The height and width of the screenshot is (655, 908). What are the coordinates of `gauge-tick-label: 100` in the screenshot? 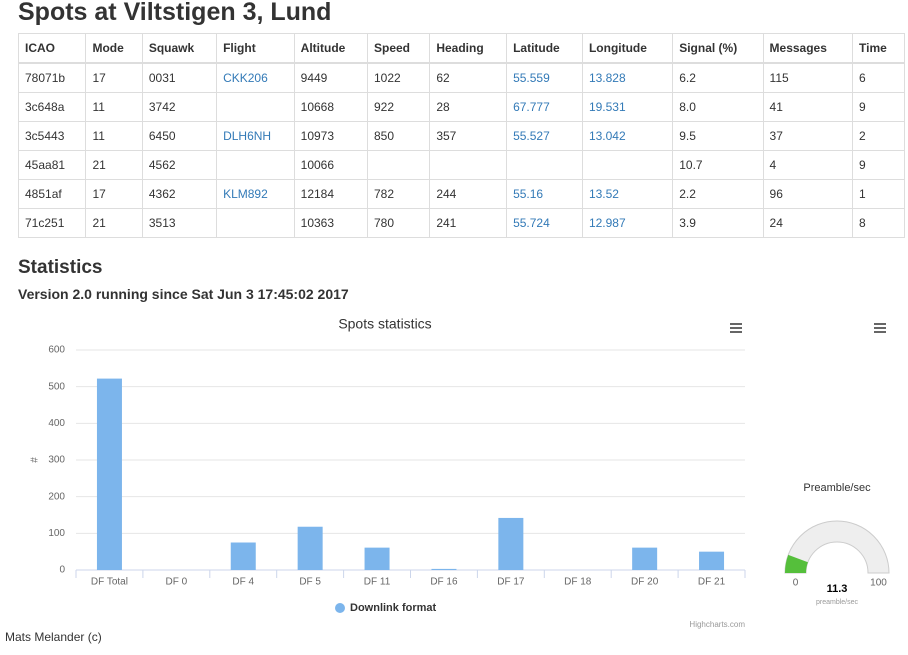 It's located at (878, 583).